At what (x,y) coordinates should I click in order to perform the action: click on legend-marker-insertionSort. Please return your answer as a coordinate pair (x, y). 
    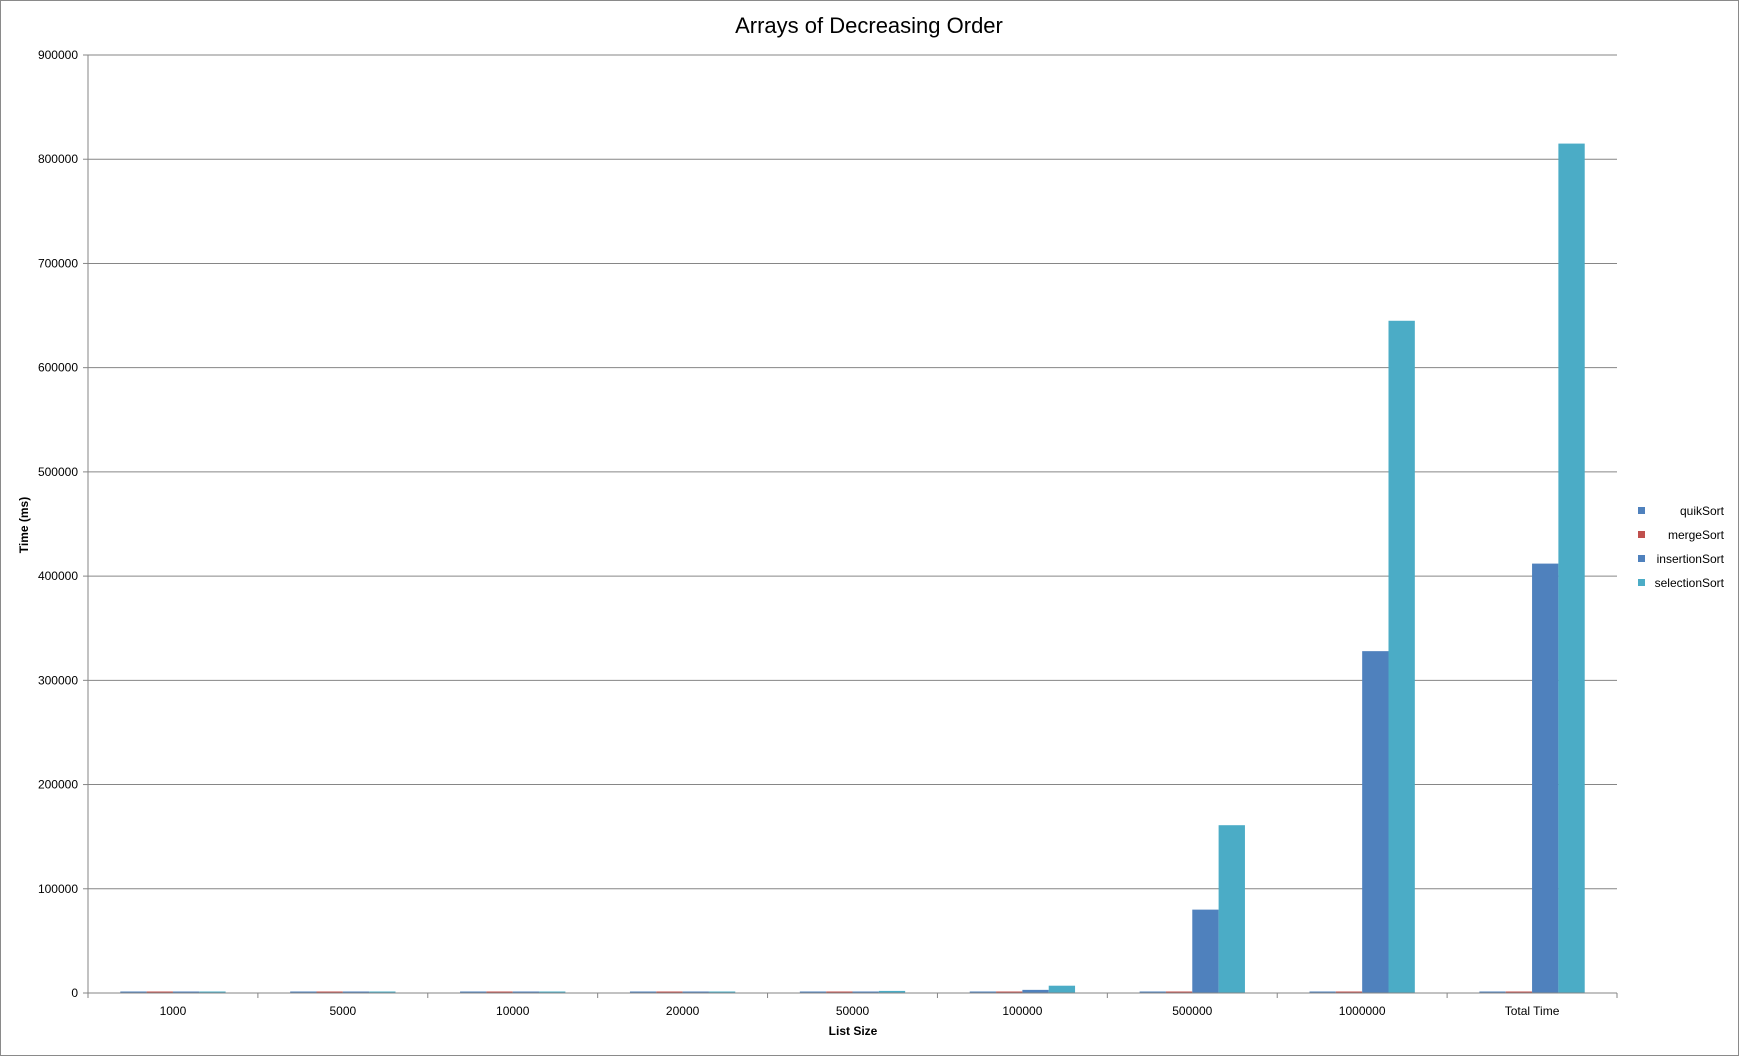
    Looking at the image, I should click on (1641, 558).